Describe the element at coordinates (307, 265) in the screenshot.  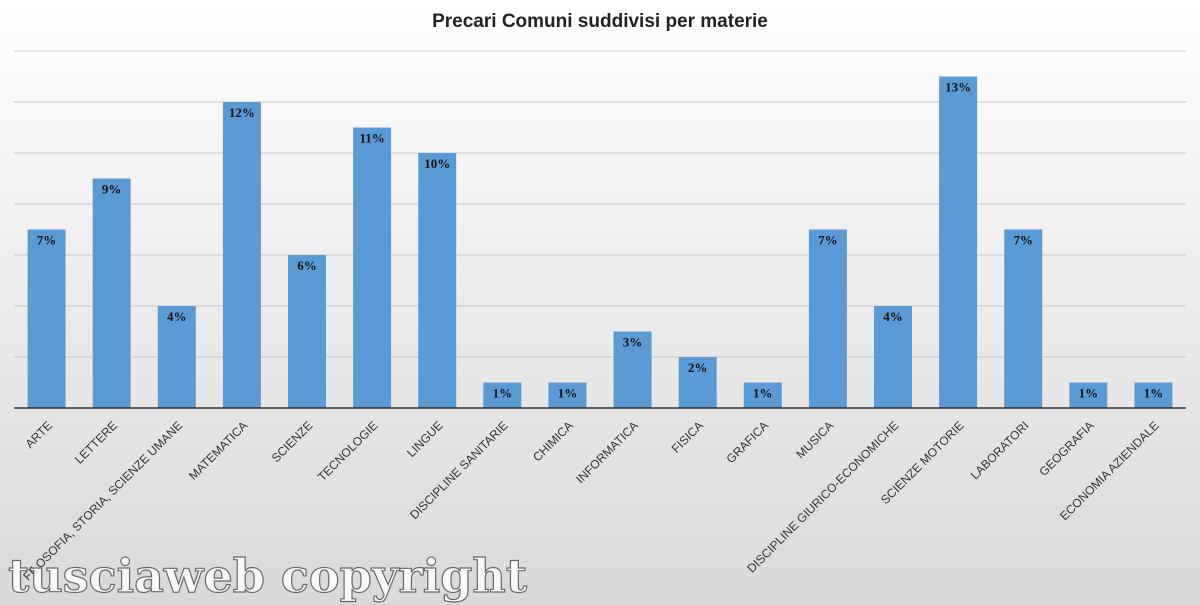
I see `data-label: 6%` at that location.